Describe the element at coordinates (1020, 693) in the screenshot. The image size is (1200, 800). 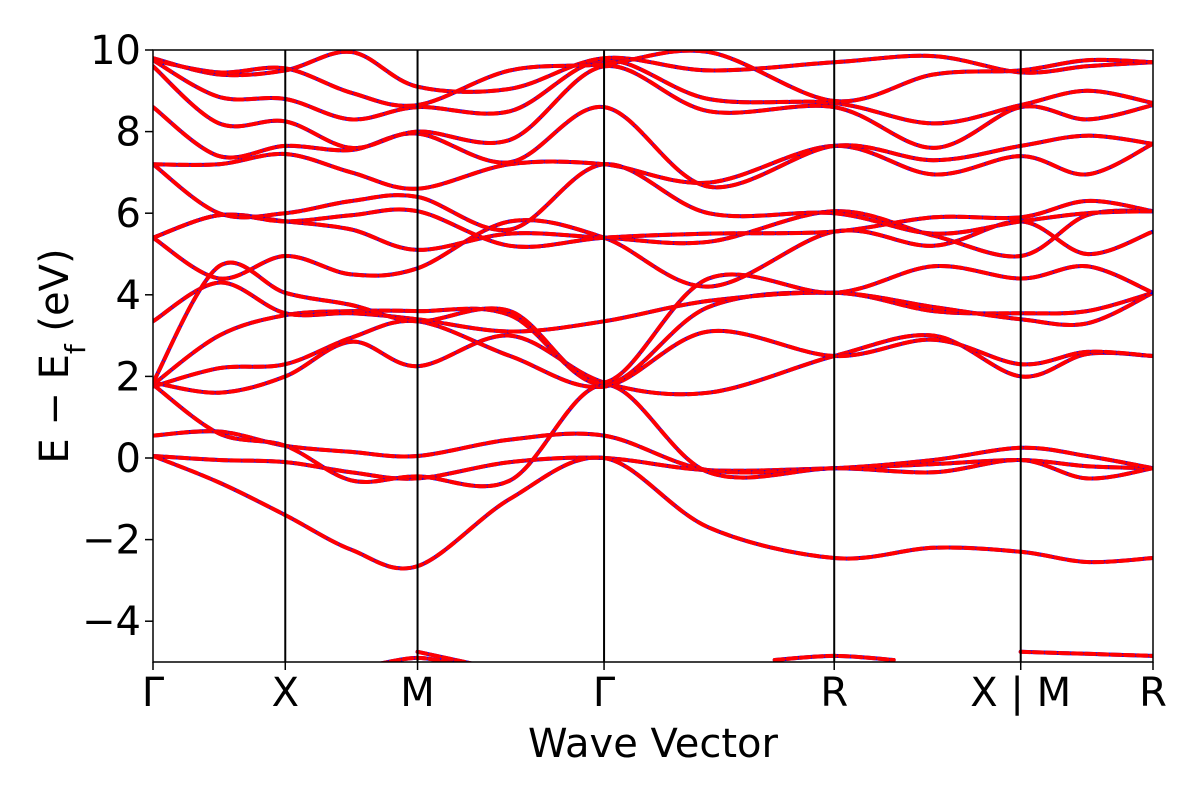
I see `x-tick-label: X | M` at that location.